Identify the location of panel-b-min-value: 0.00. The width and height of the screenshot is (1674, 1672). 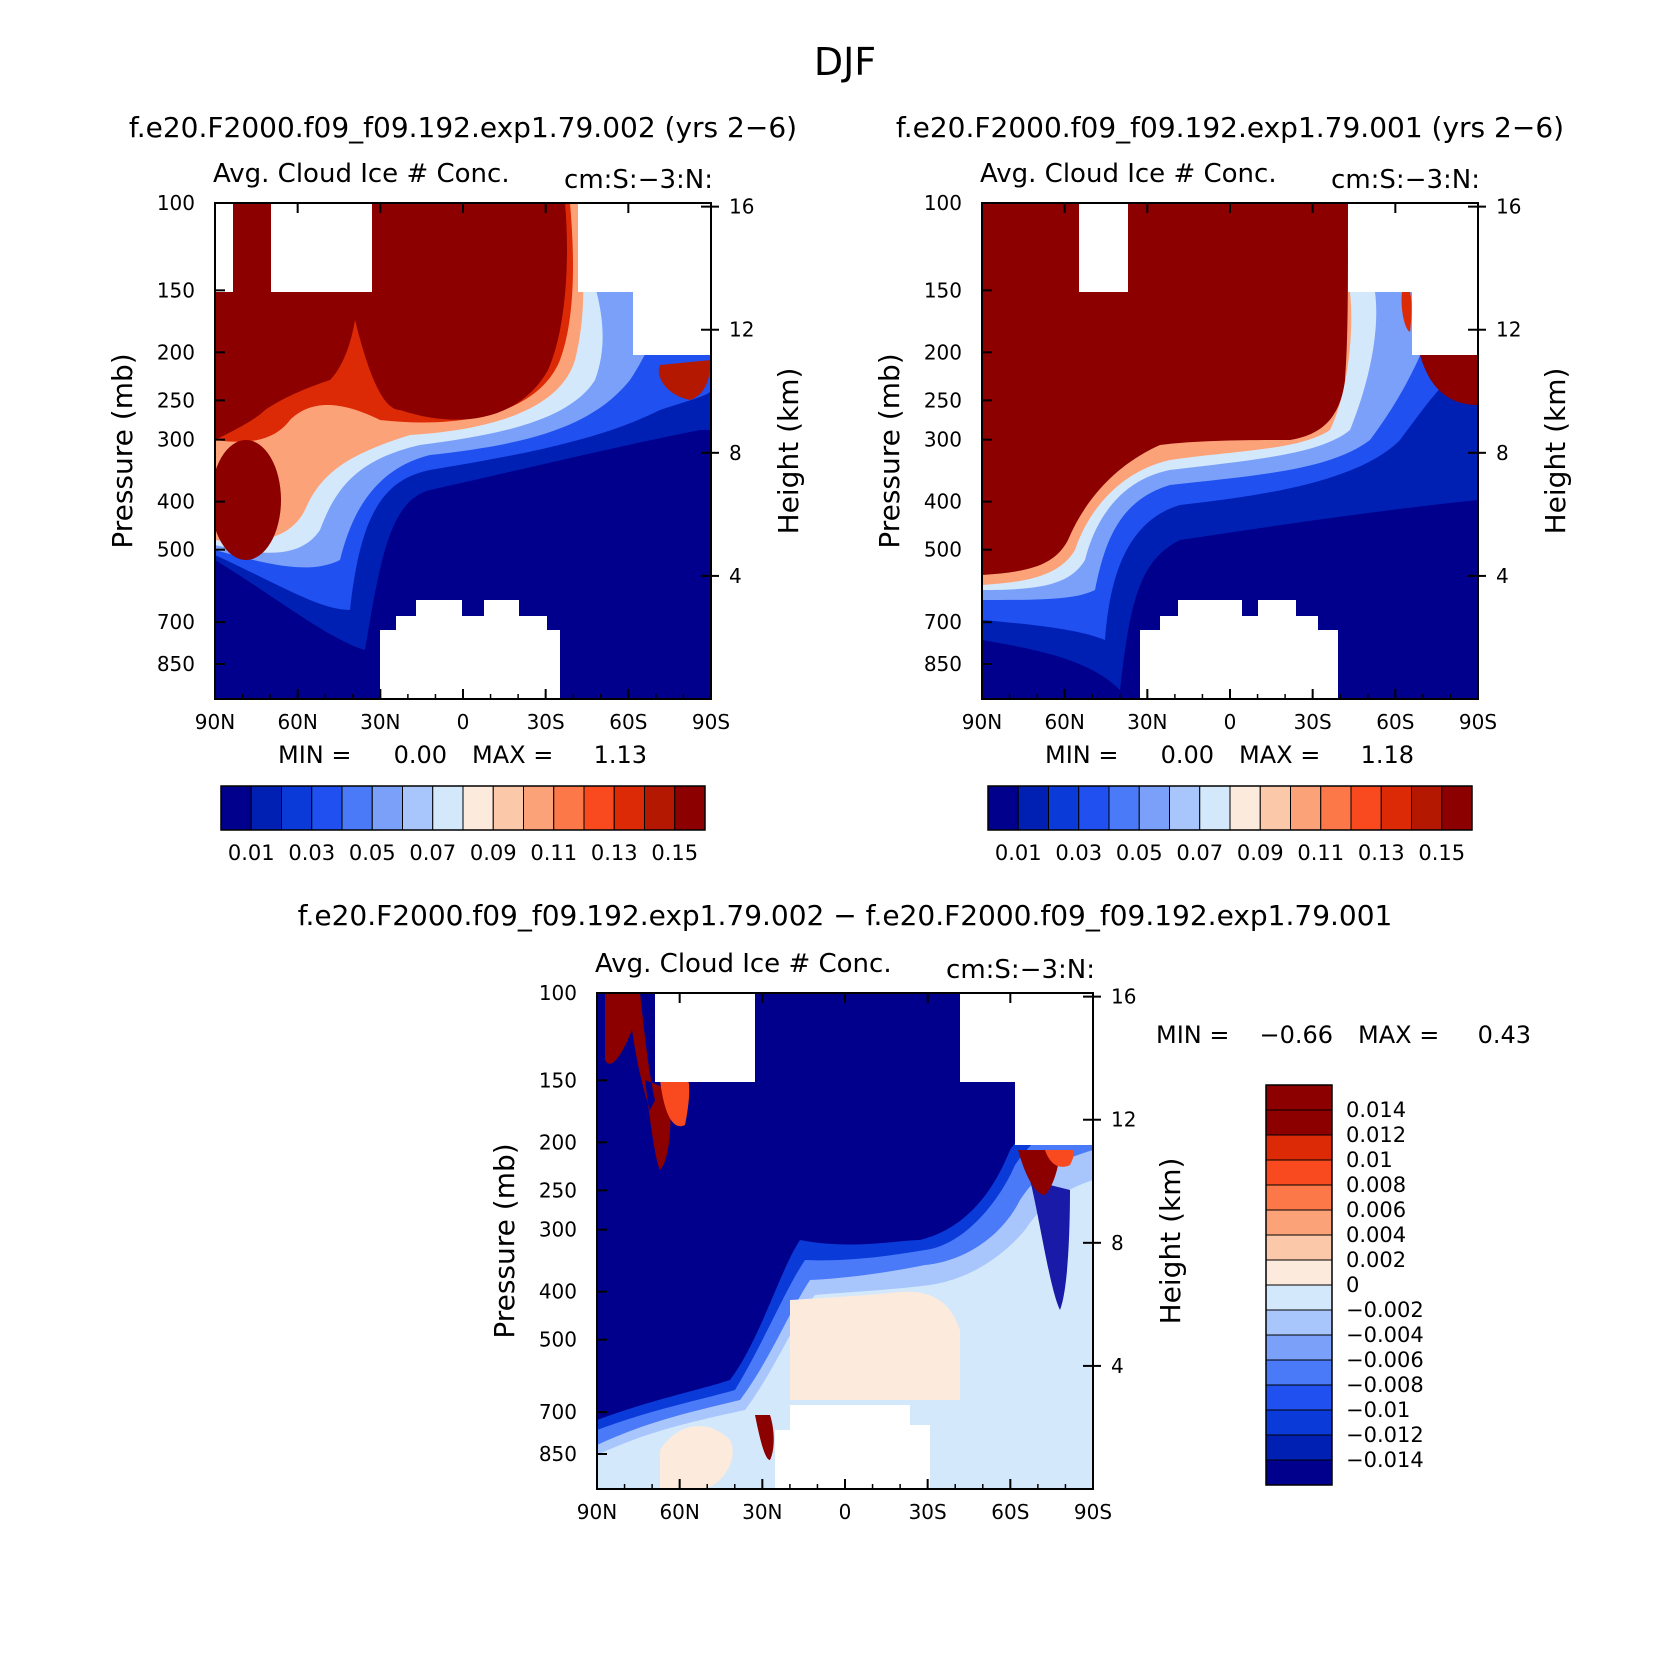
(1187, 755).